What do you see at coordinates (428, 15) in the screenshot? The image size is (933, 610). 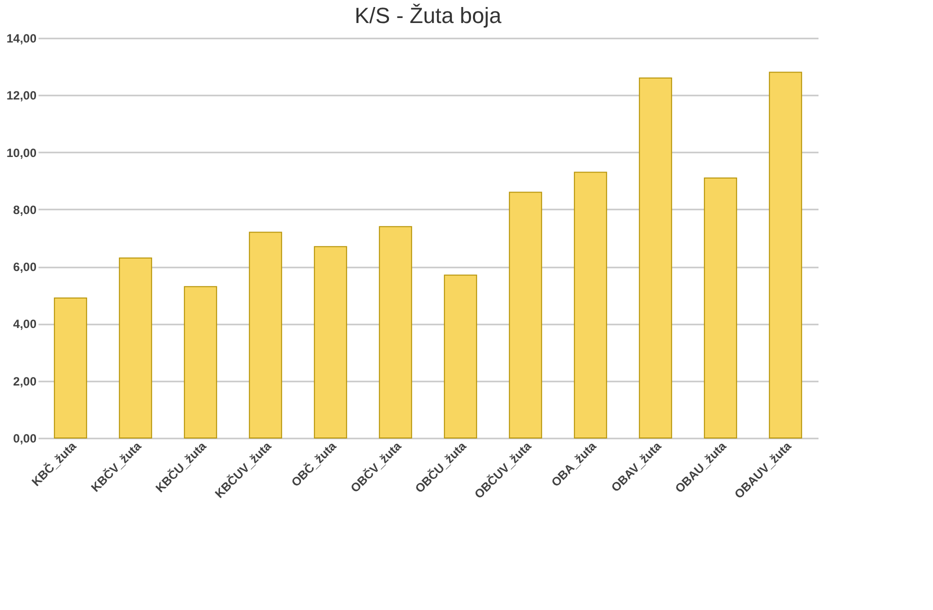 I see `chart-title: K/S - Žuta boja` at bounding box center [428, 15].